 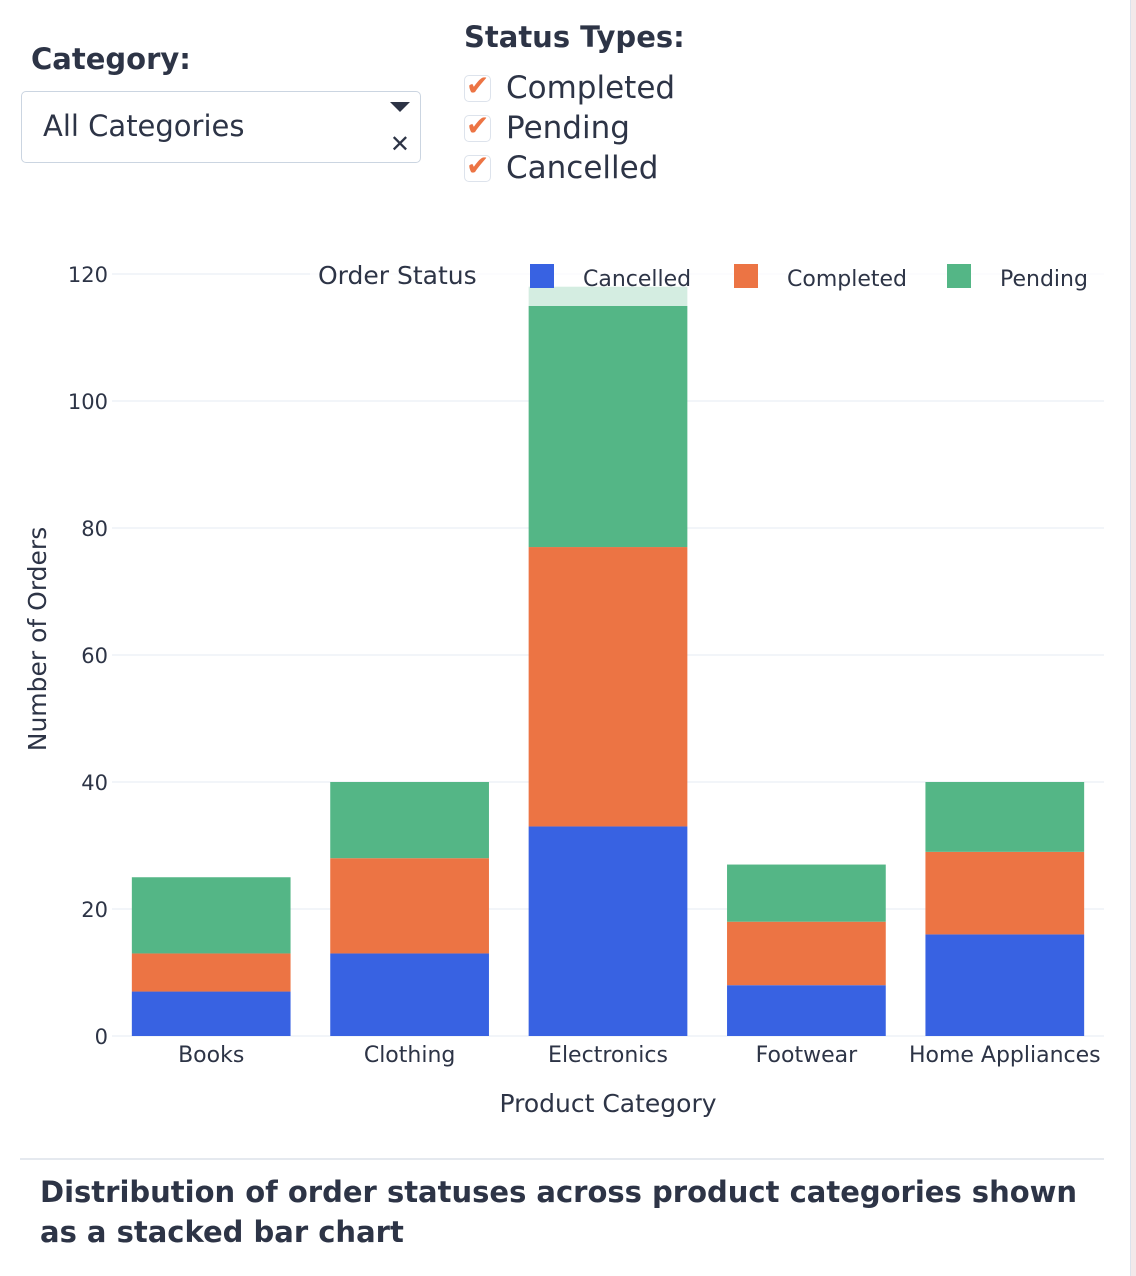 What do you see at coordinates (959, 276) in the screenshot?
I see `legend-swatch-pending` at bounding box center [959, 276].